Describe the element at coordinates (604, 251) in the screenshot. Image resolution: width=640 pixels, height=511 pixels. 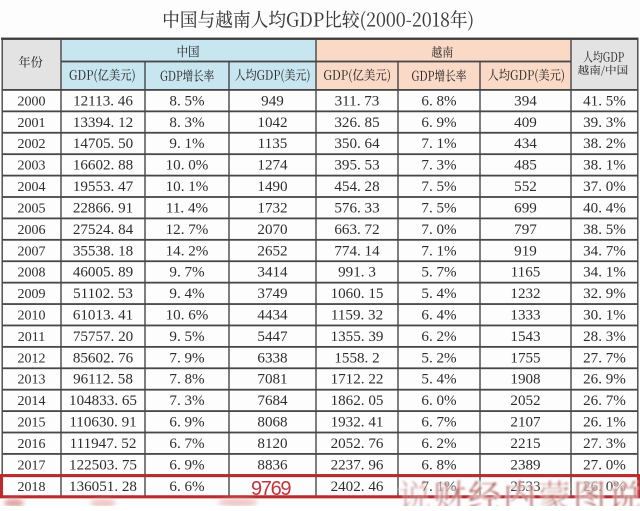
I see `svg-text: 34. 7%` at that location.